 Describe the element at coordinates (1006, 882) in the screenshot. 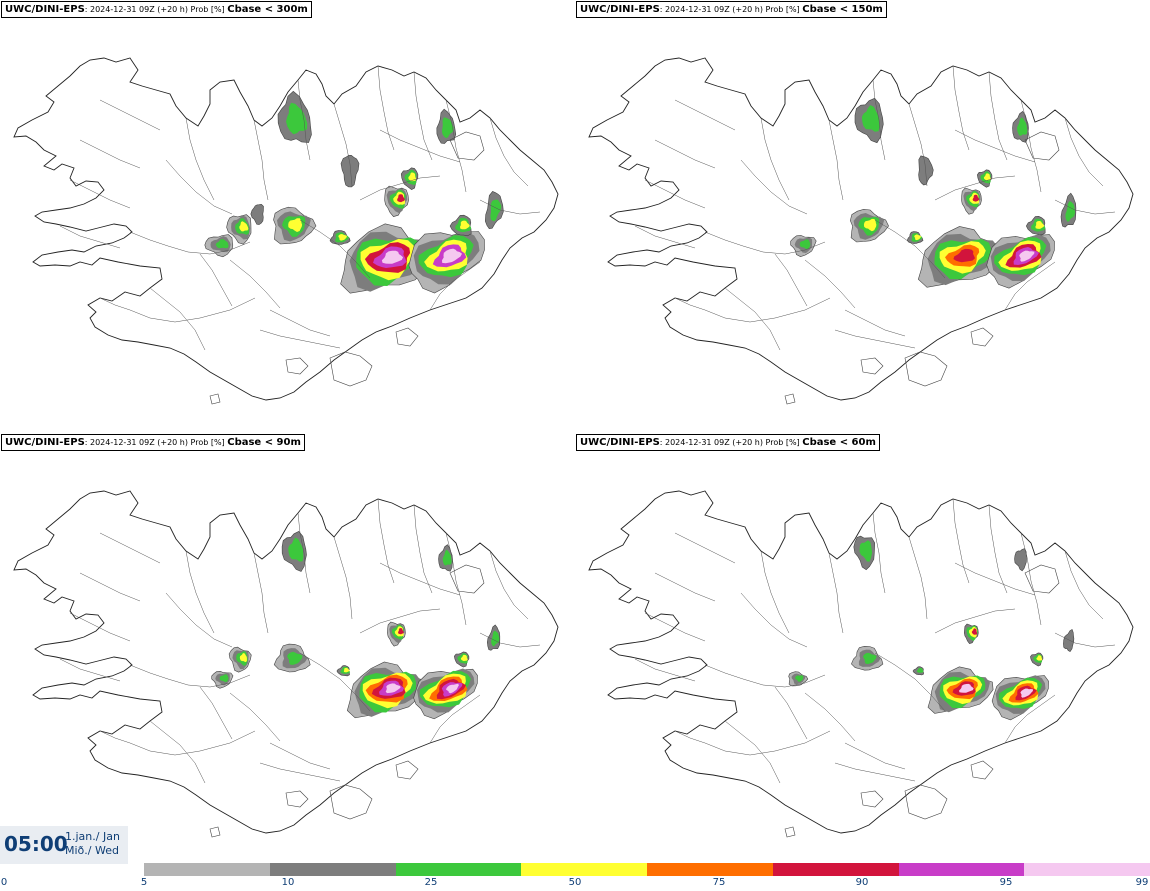

I see `colorbar-tick: 95` at that location.